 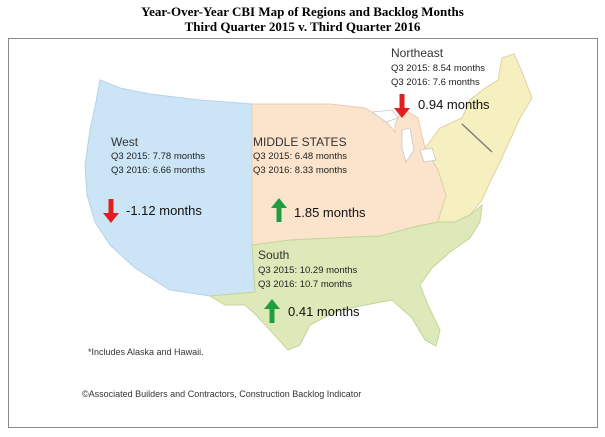 I want to click on south-region-name: South, so click(x=274, y=255).